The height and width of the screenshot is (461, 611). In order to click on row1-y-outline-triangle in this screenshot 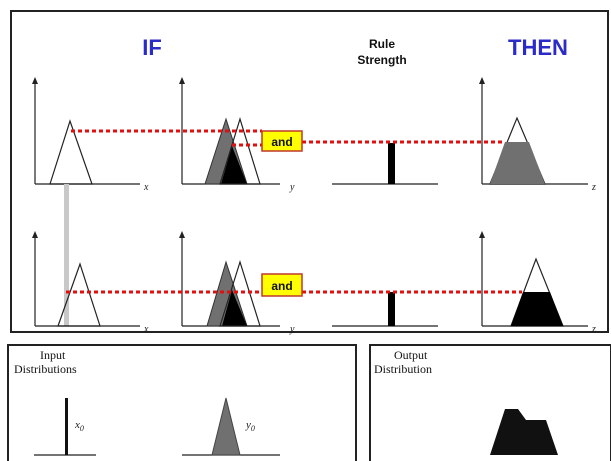, I will do `click(240, 150)`.